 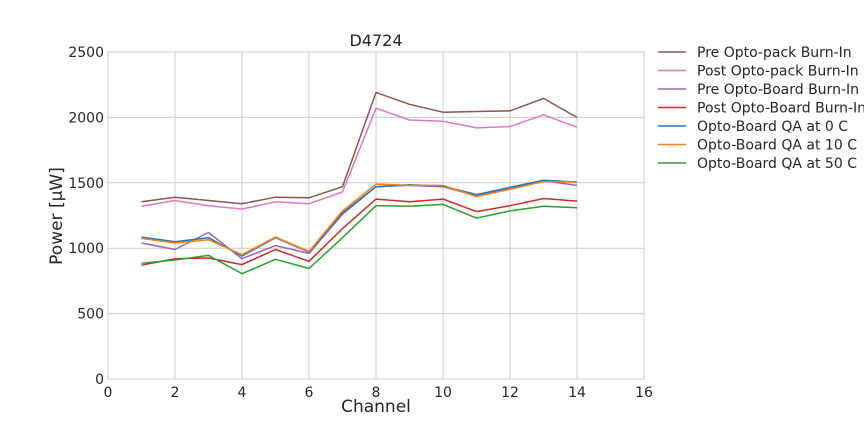 What do you see at coordinates (510, 393) in the screenshot?
I see `x-tick-label: 12` at bounding box center [510, 393].